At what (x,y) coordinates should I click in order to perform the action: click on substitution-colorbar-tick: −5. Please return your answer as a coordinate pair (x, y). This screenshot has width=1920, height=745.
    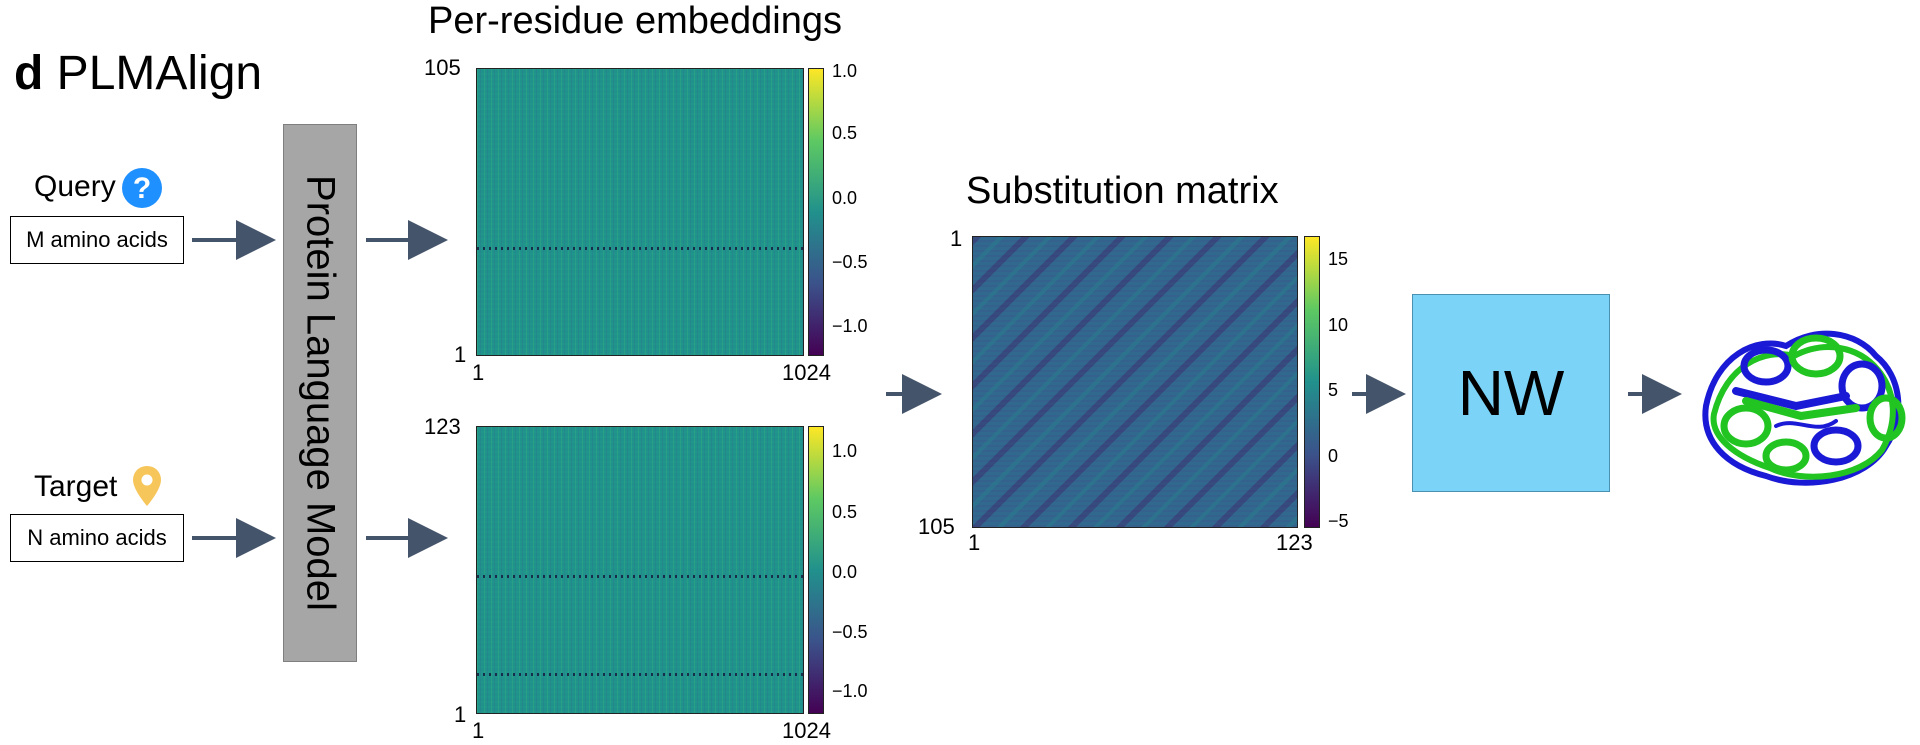
    Looking at the image, I should click on (1338, 521).